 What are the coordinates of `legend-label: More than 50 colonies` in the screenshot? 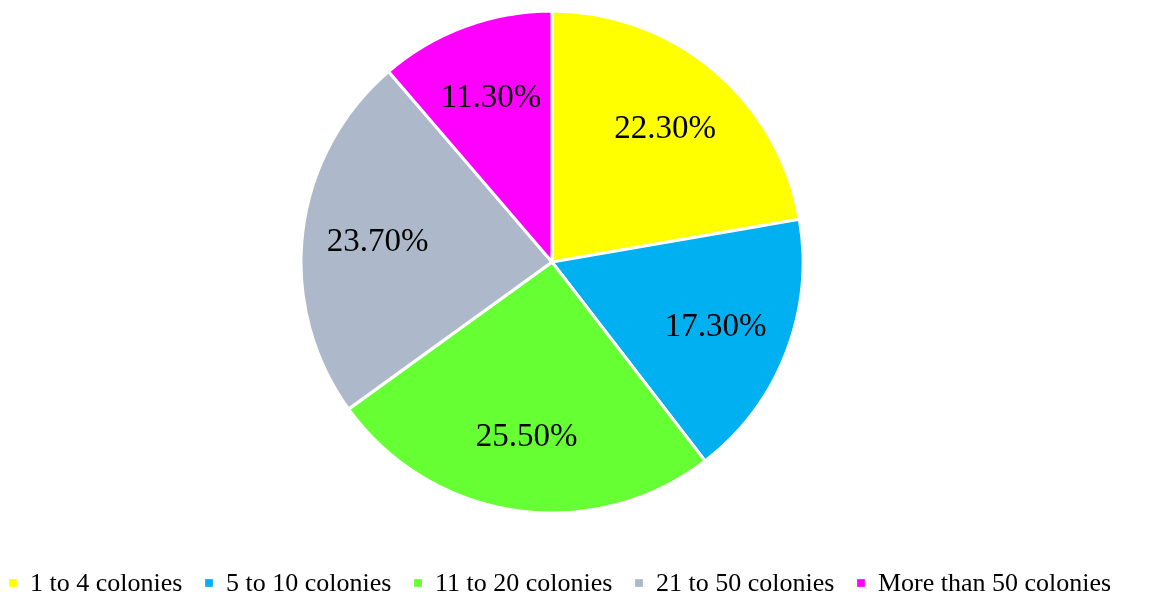 It's located at (995, 582).